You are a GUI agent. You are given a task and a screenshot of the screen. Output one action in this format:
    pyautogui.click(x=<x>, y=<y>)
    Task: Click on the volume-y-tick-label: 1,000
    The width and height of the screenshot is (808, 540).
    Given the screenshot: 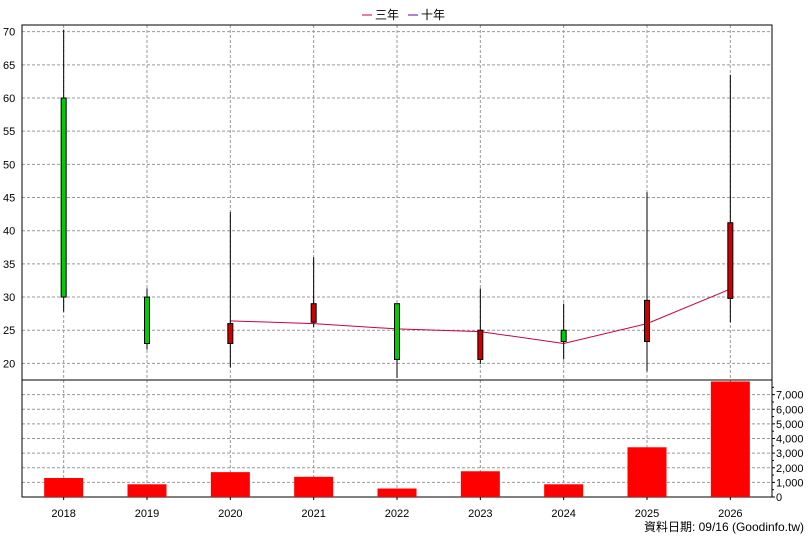 What is the action you would take?
    pyautogui.click(x=790, y=483)
    